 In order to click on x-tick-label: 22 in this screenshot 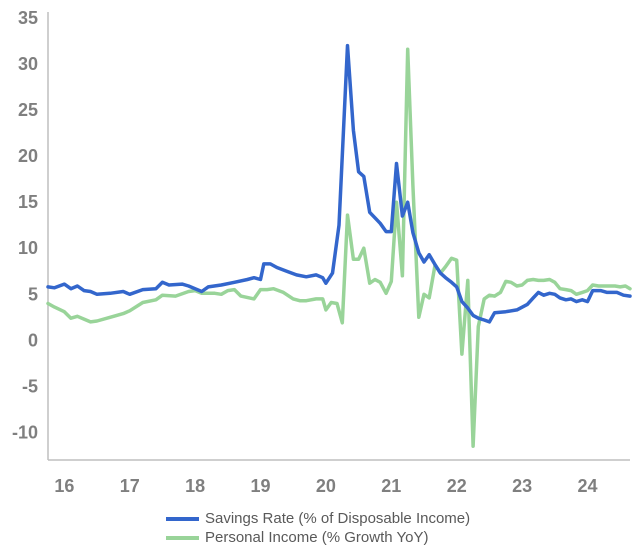, I will do `click(457, 486)`.